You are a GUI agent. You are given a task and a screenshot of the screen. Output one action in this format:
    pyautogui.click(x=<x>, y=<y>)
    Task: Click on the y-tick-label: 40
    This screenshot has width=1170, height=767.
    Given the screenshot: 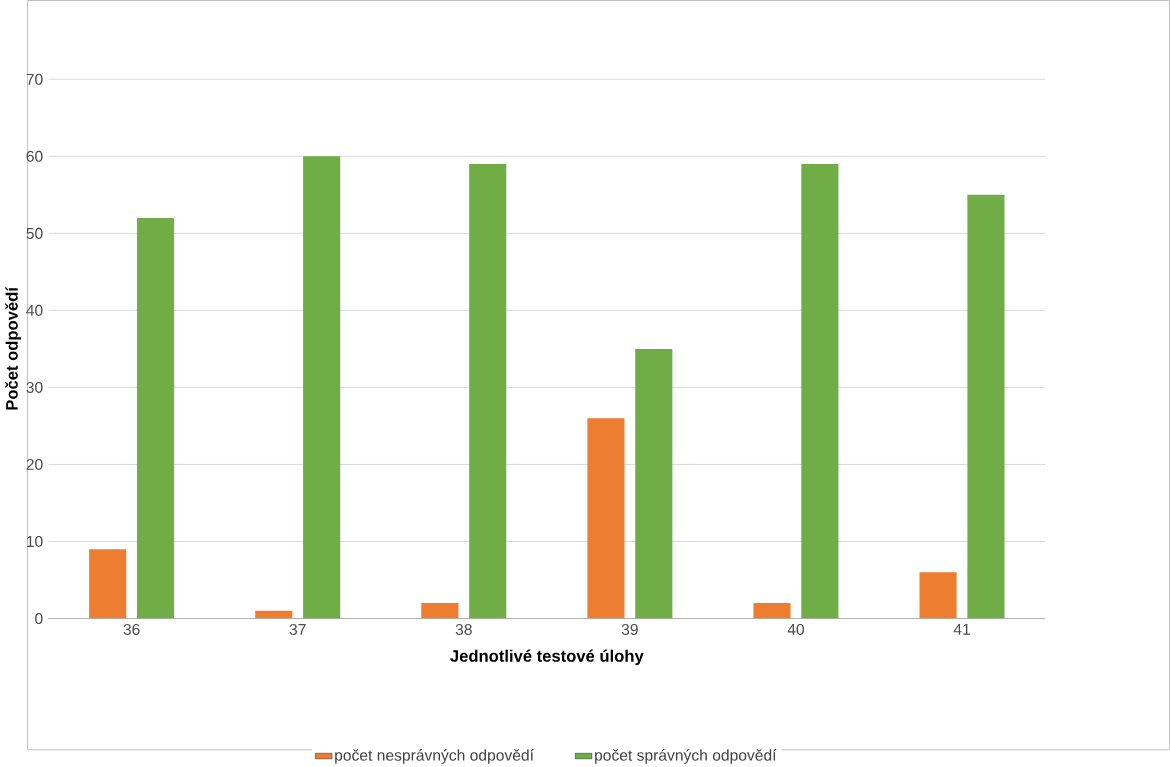 What is the action you would take?
    pyautogui.click(x=34, y=310)
    